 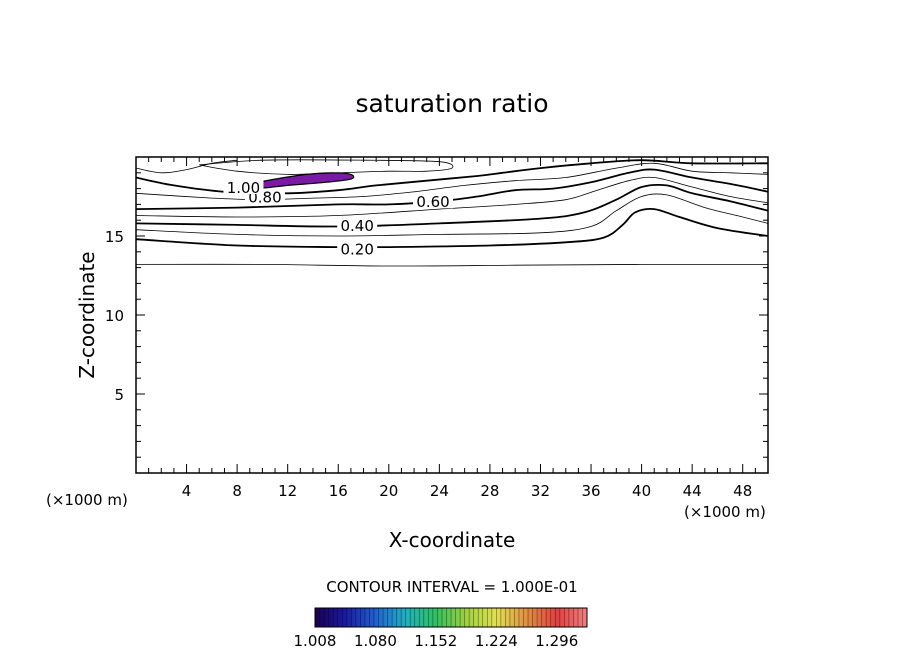 What do you see at coordinates (315, 641) in the screenshot?
I see `colorbar-tick-label: 1.008` at bounding box center [315, 641].